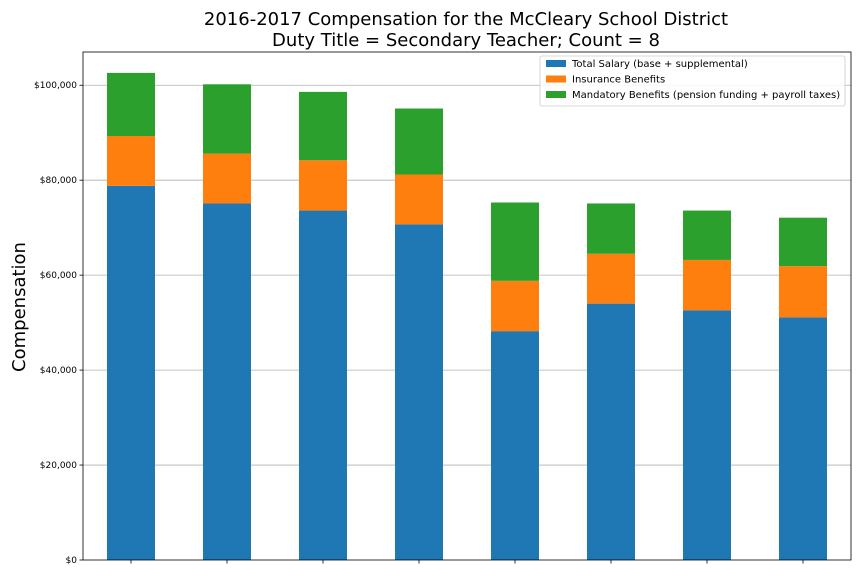 This screenshot has height=576, width=864. What do you see at coordinates (58, 371) in the screenshot?
I see `y-tick-label: $40,000` at bounding box center [58, 371].